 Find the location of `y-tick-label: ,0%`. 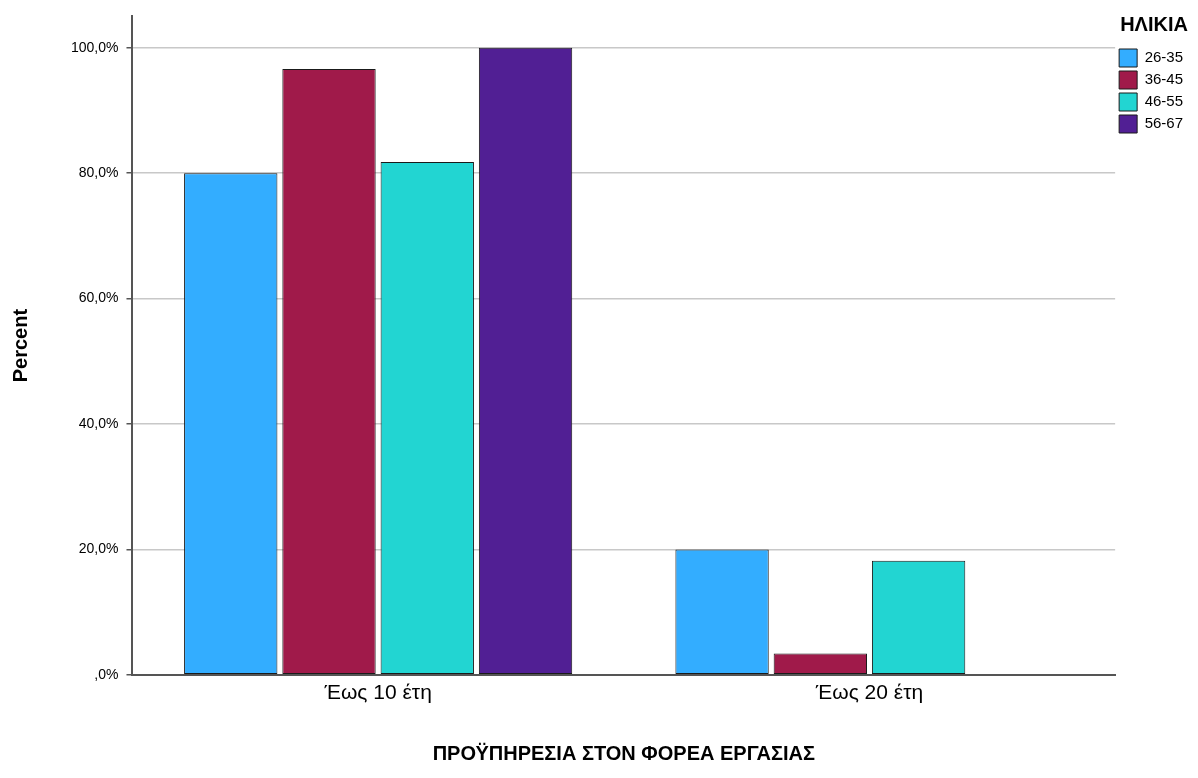

y-tick-label: ,0% is located at coordinates (106, 673).